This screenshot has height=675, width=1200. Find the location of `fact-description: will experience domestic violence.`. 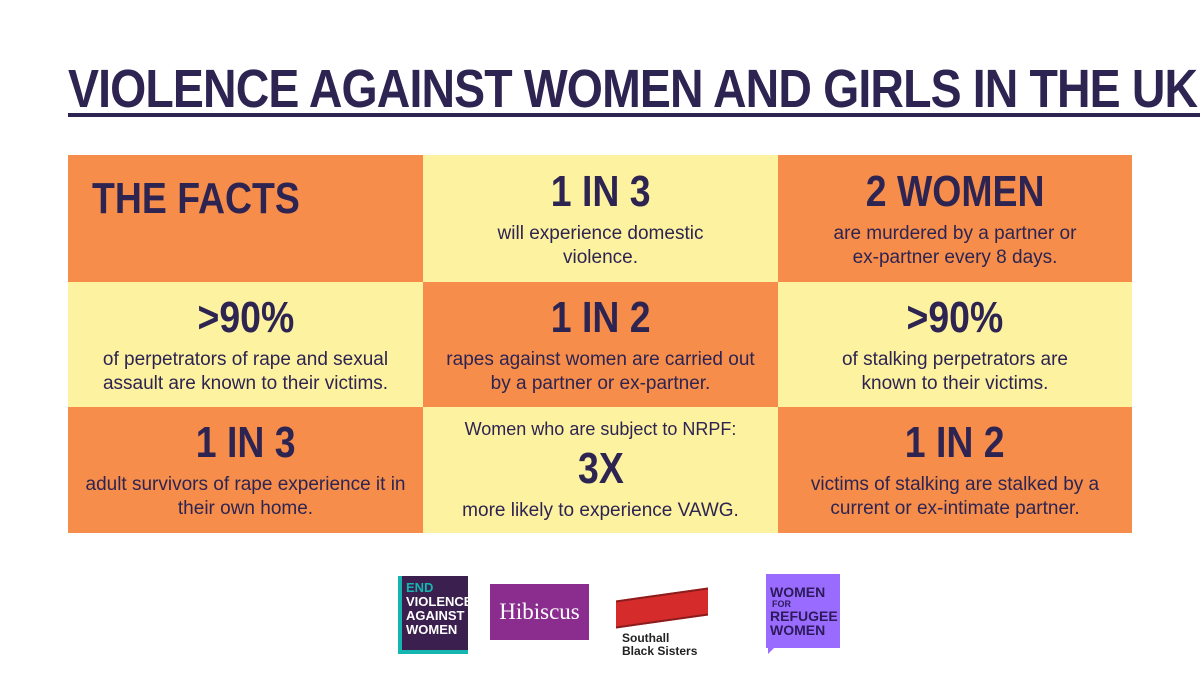

fact-description: will experience domestic violence. is located at coordinates (600, 245).